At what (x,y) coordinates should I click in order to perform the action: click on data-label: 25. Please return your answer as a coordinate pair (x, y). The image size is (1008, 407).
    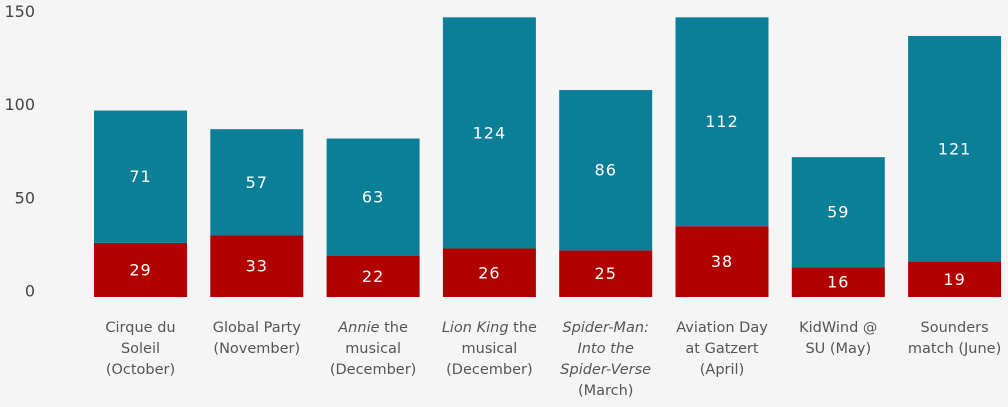
    Looking at the image, I should click on (606, 273).